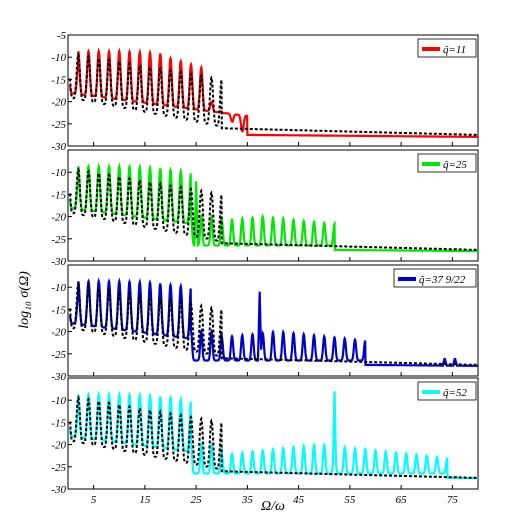 This screenshot has width=526, height=526. Describe the element at coordinates (402, 500) in the screenshot. I see `x-tick-label: 65` at that location.